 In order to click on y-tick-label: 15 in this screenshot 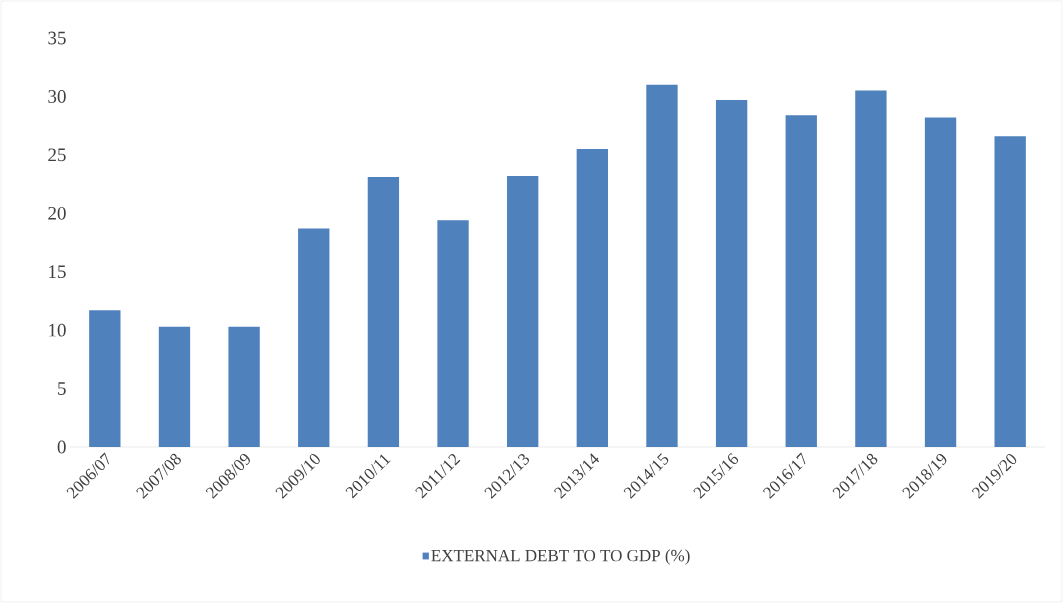, I will do `click(57, 272)`.